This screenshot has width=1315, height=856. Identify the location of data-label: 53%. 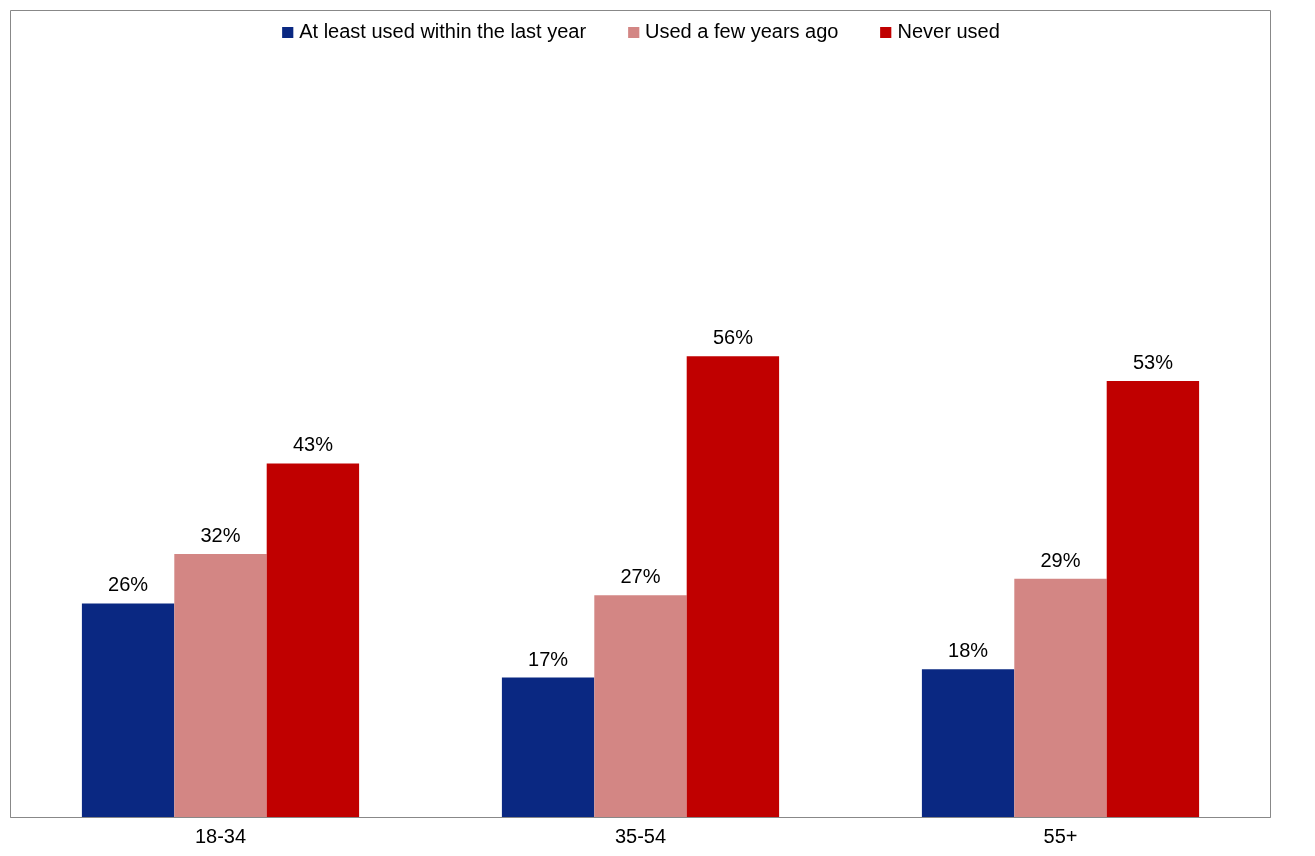
(1153, 362).